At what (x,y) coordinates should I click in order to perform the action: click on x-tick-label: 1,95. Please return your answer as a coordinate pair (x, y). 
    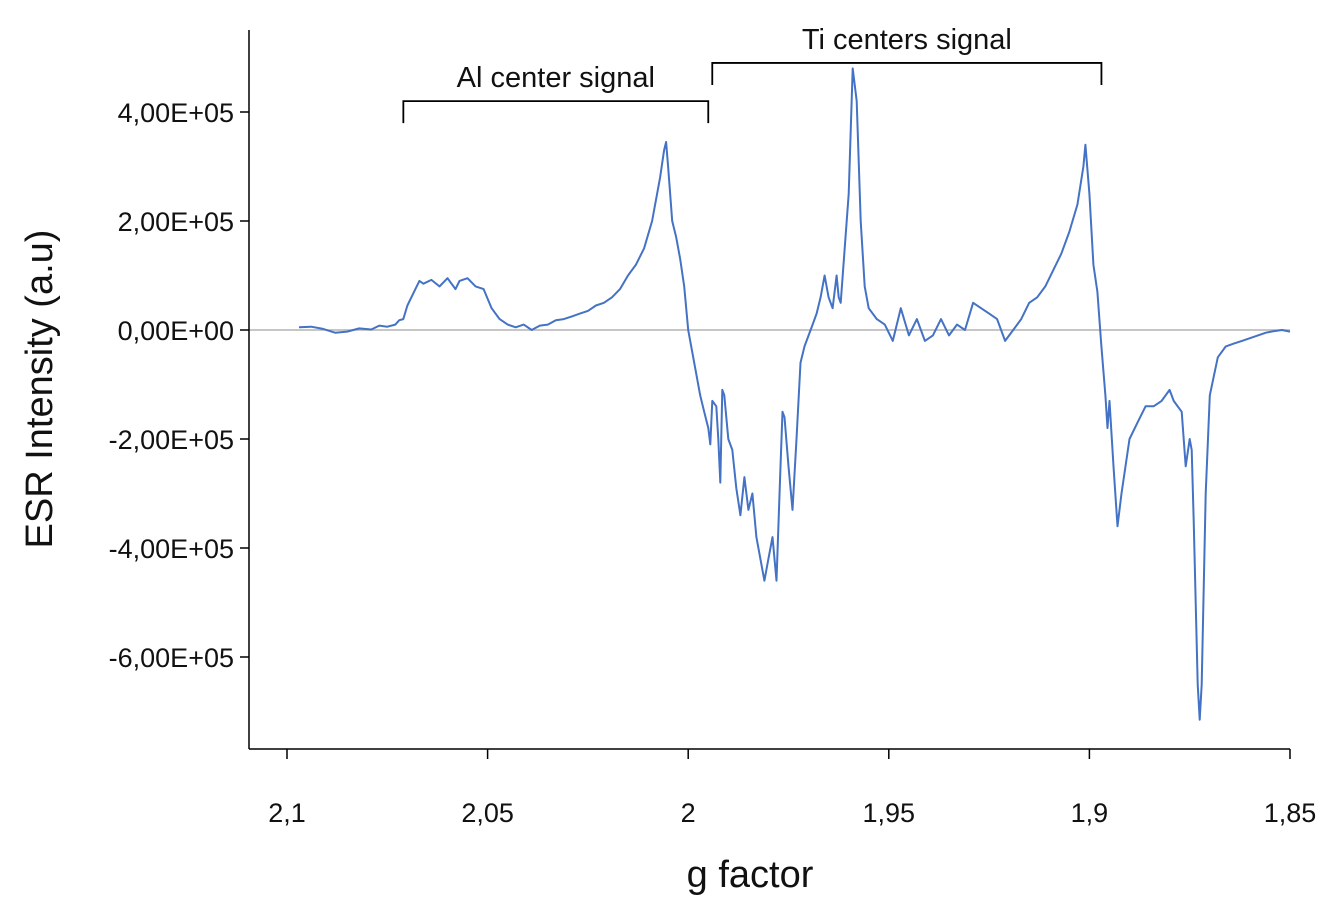
    Looking at the image, I should click on (889, 813).